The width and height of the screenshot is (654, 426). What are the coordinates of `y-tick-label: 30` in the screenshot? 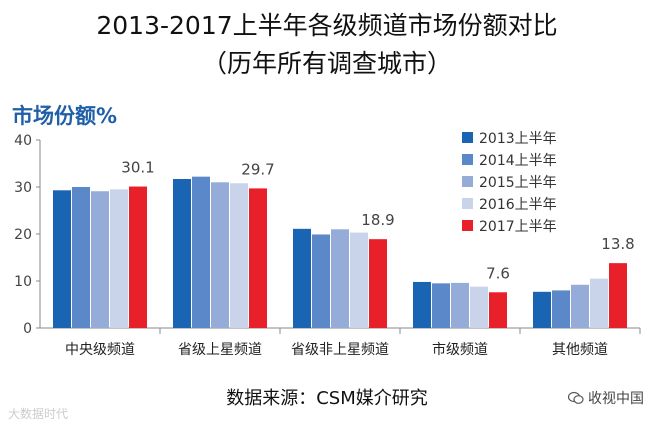 It's located at (23, 188).